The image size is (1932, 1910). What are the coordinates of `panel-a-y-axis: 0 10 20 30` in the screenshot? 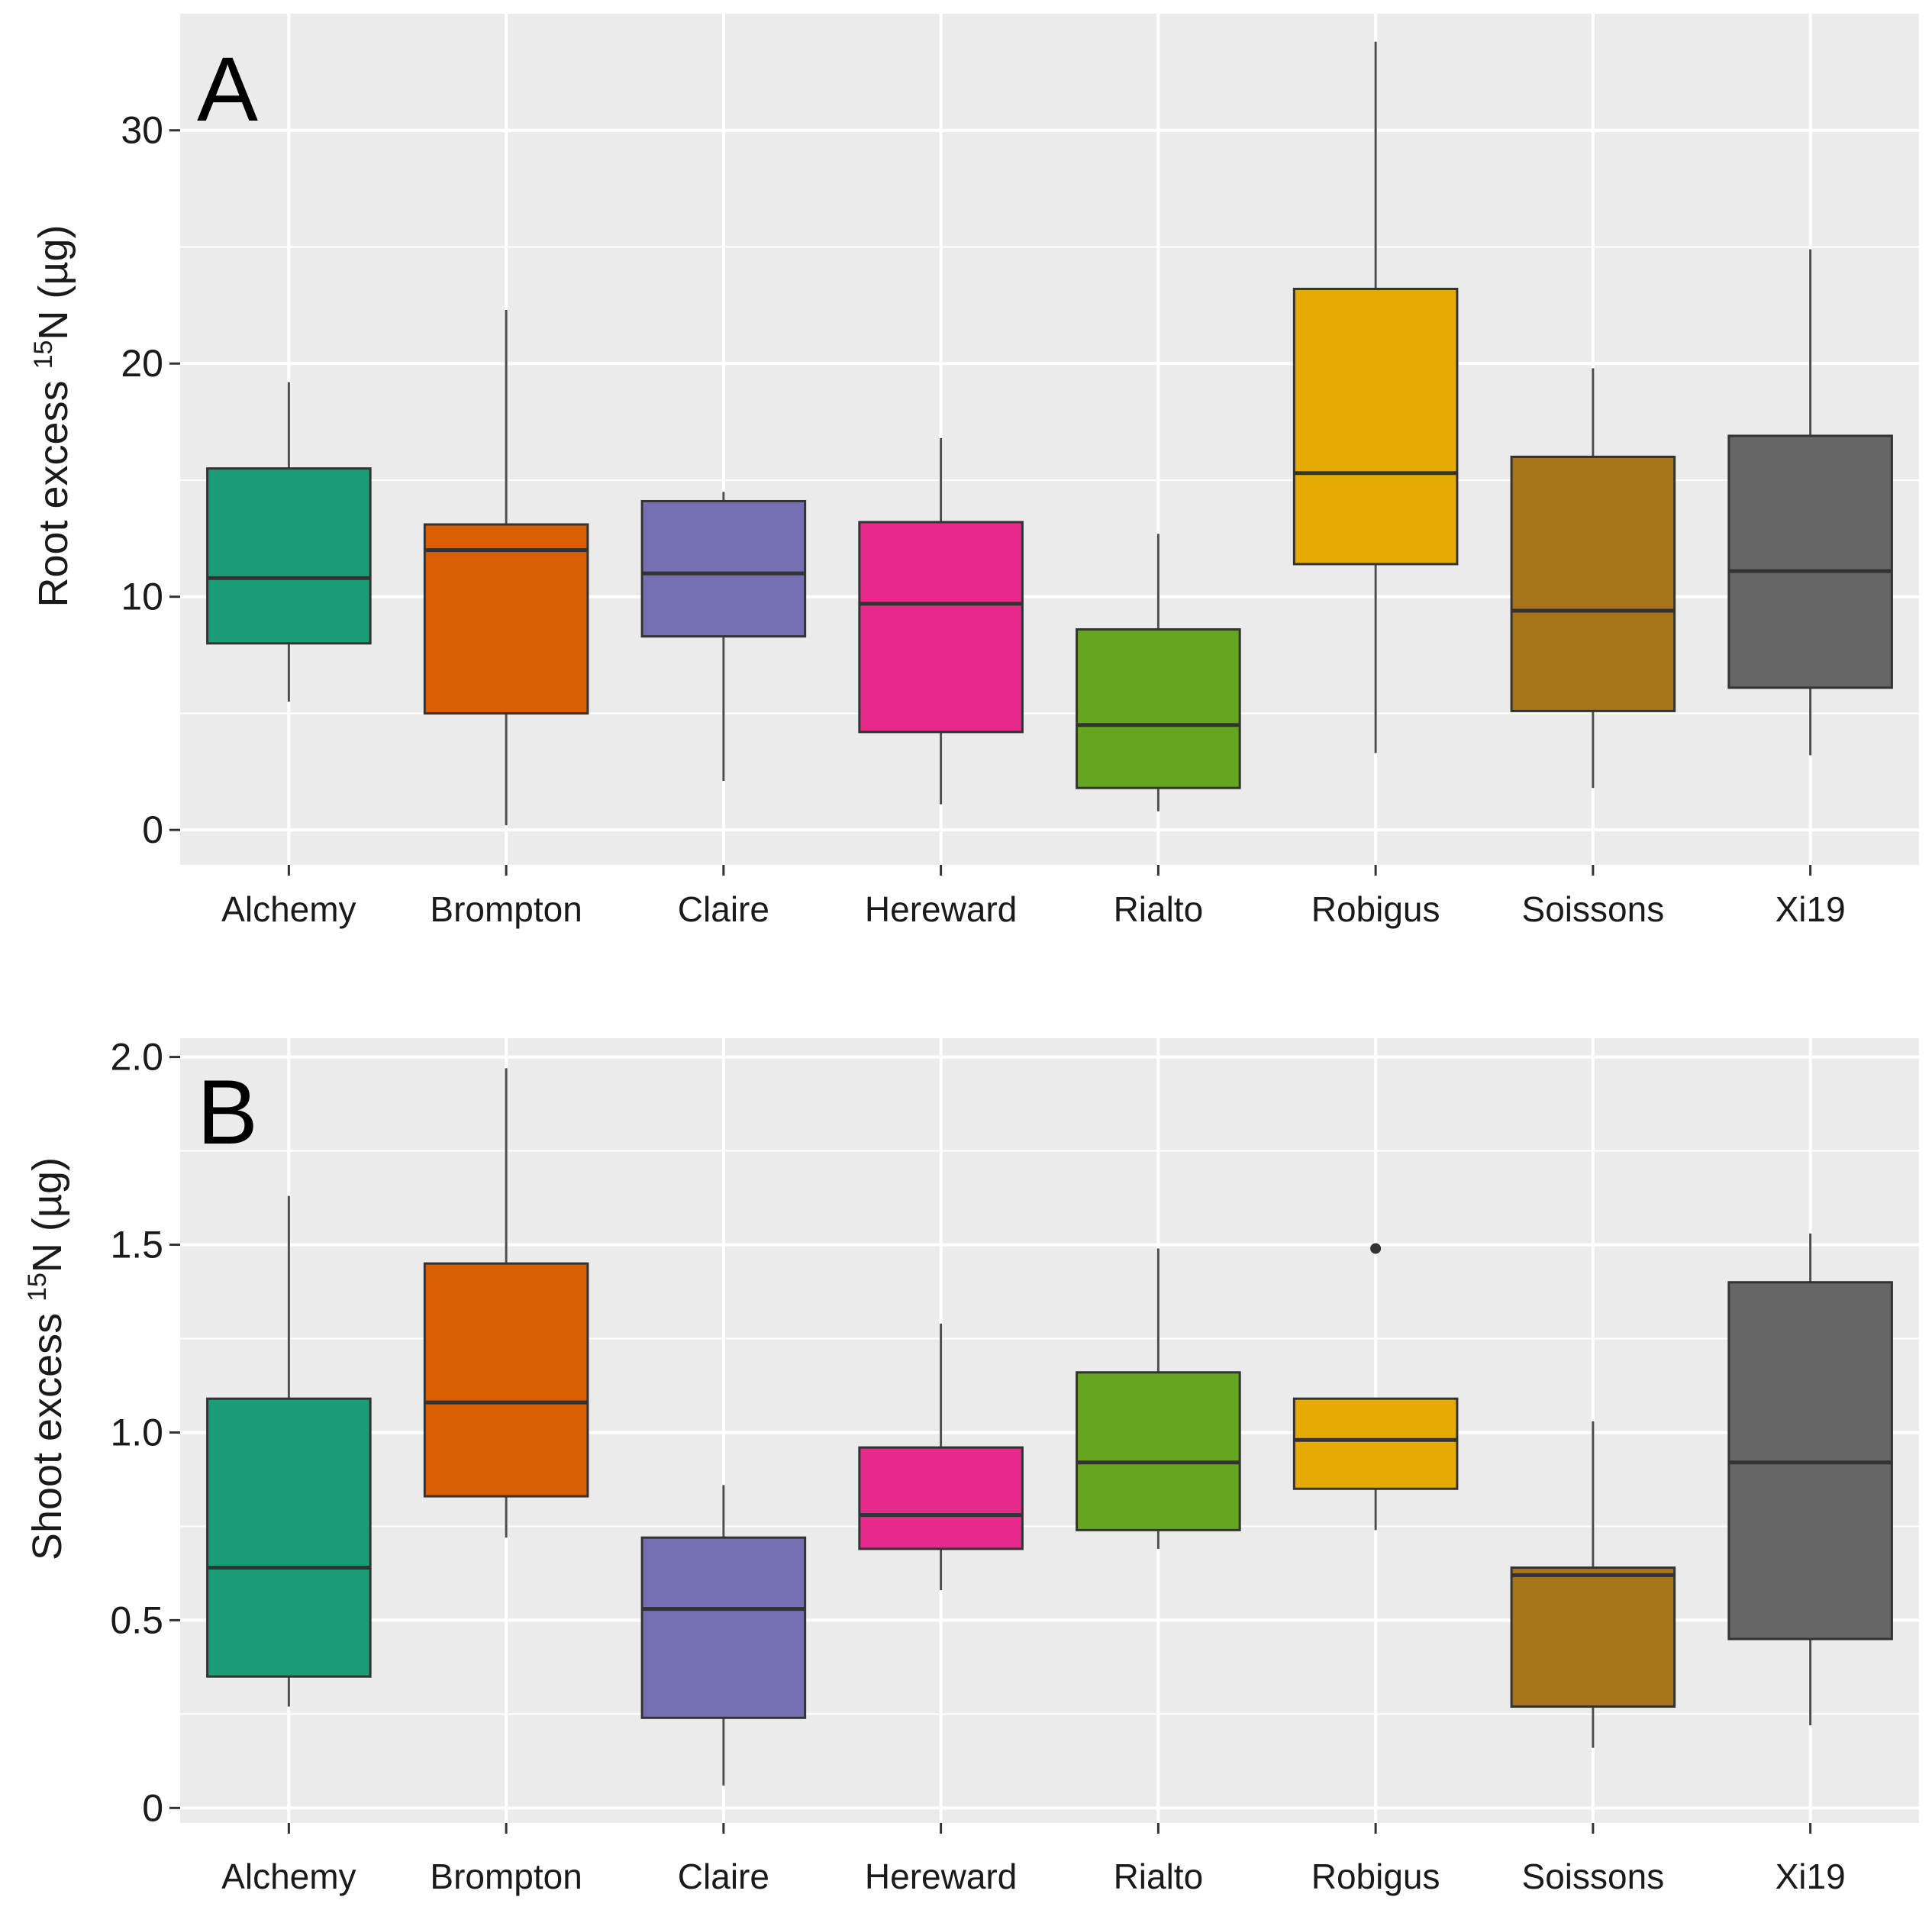 It's located at (150, 480).